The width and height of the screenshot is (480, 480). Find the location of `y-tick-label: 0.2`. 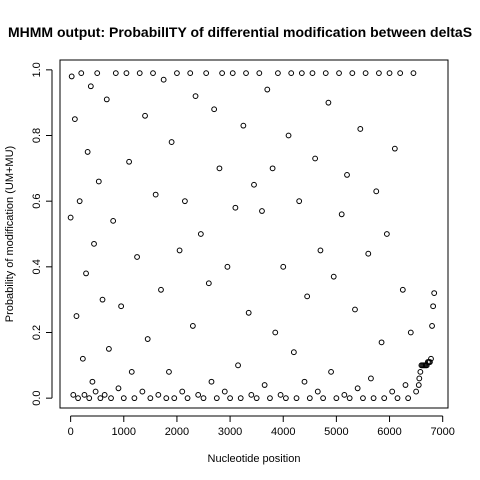

y-tick-label: 0.2 is located at coordinates (37, 332).